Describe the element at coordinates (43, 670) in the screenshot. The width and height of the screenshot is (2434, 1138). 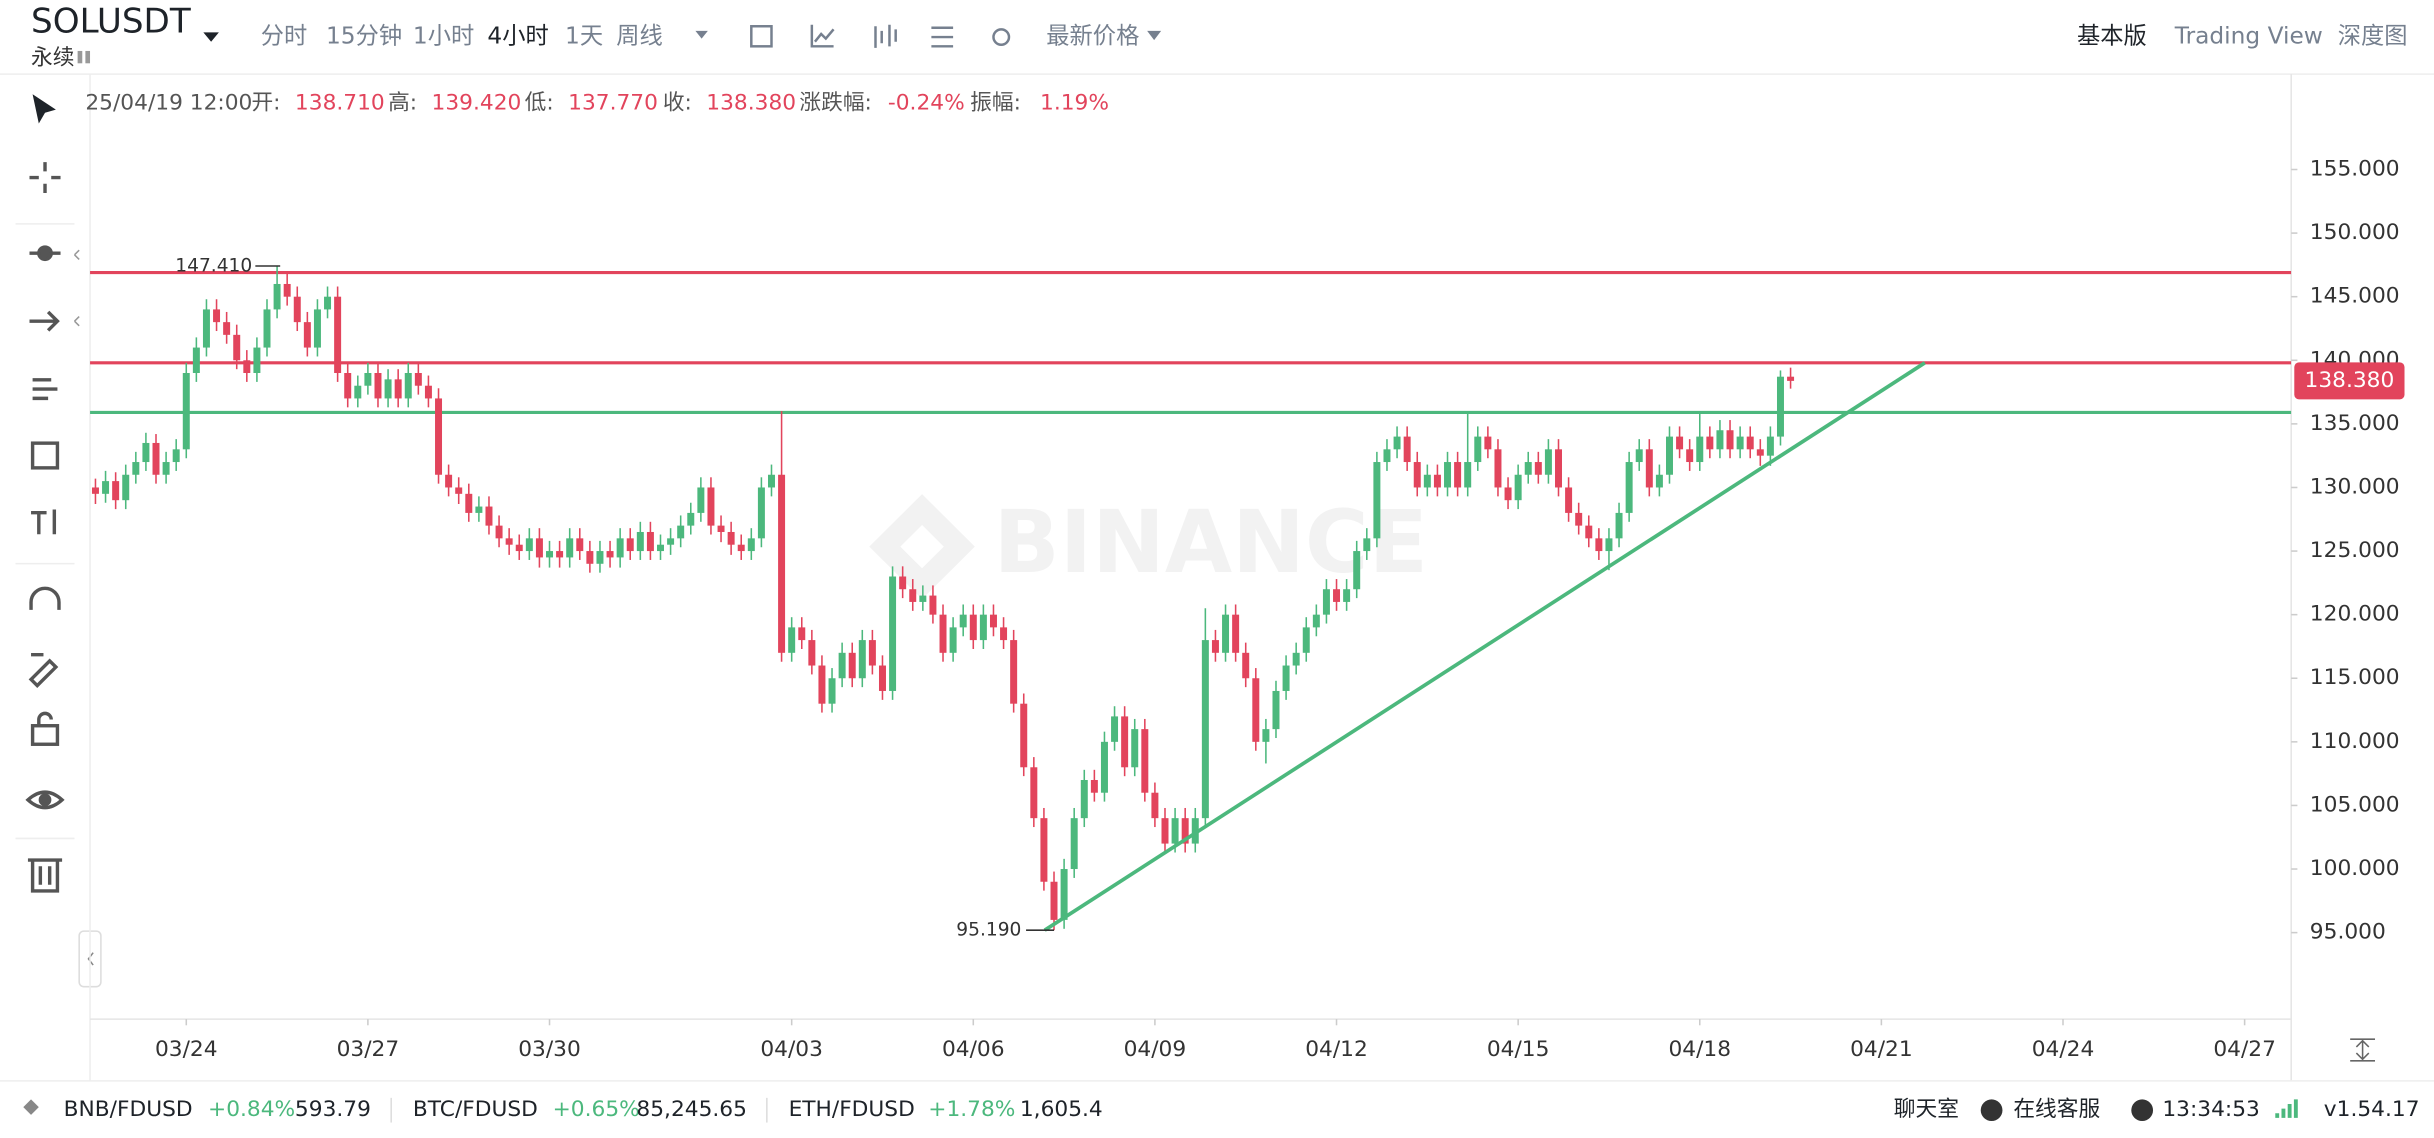
I see `edit-tool` at that location.